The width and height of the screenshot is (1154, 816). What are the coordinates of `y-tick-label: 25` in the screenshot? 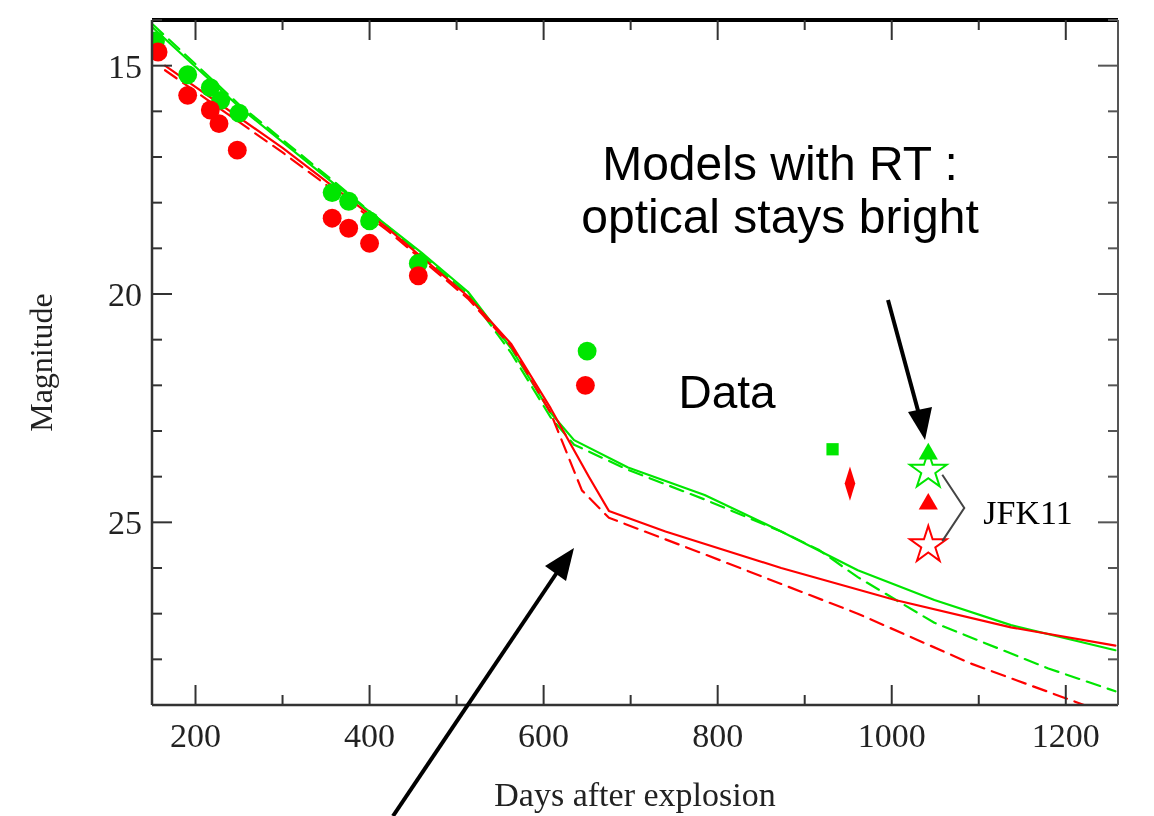 It's located at (125, 523).